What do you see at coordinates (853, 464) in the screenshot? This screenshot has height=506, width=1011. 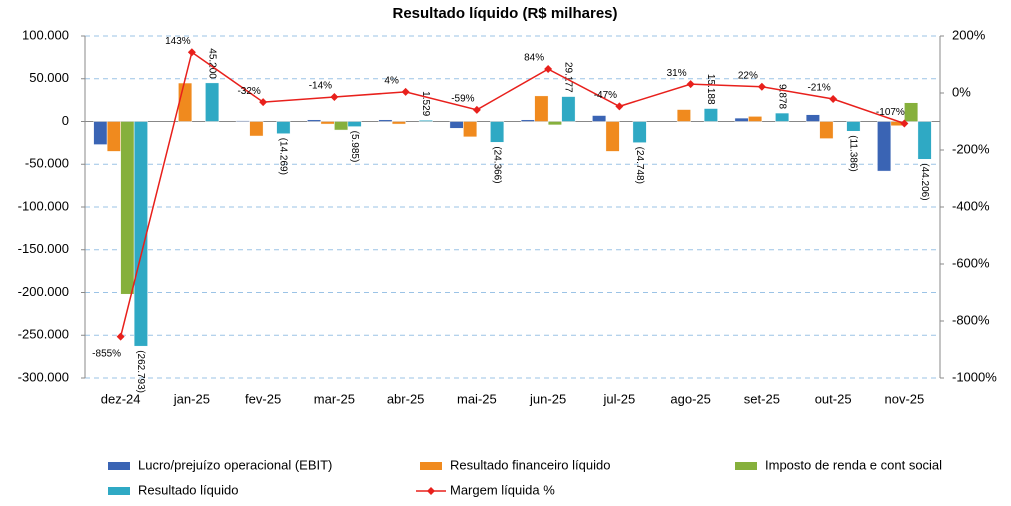 I see `legend-label: Imposto de renda e cont social` at bounding box center [853, 464].